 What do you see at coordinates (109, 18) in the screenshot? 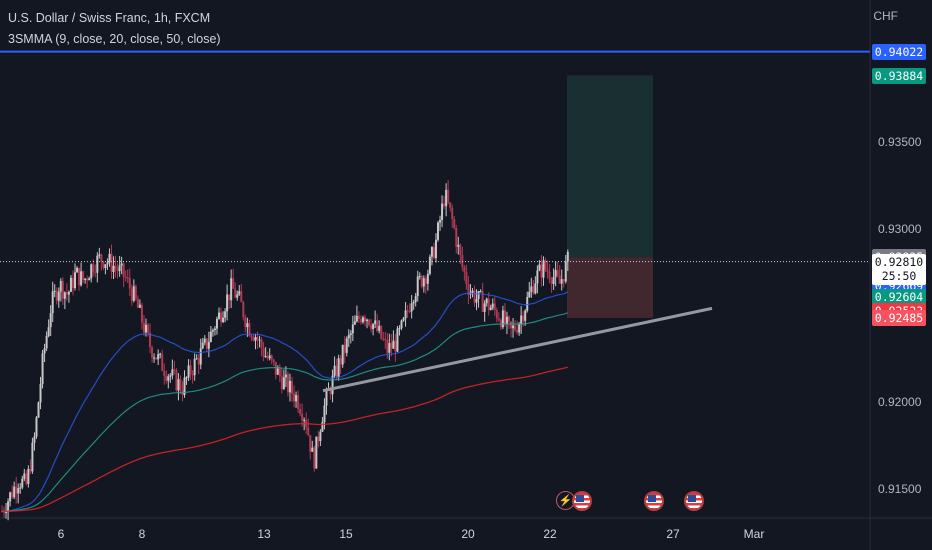
I see `symbol-title: U.S. Dollar / Swiss Franc, 1h, FXCM` at bounding box center [109, 18].